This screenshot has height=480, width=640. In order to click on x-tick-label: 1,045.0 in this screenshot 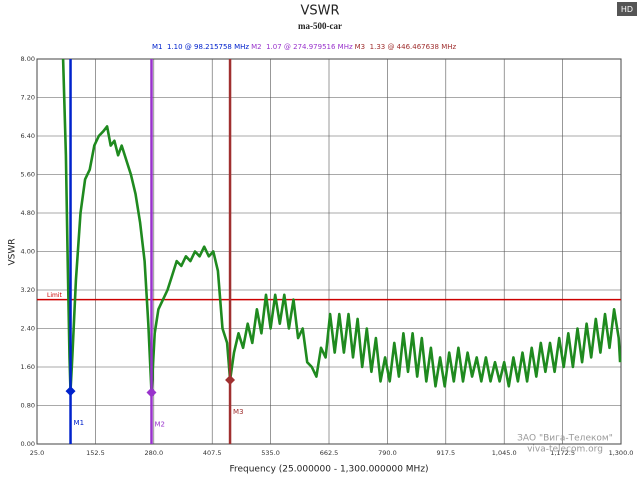, I will do `click(504, 453)`.